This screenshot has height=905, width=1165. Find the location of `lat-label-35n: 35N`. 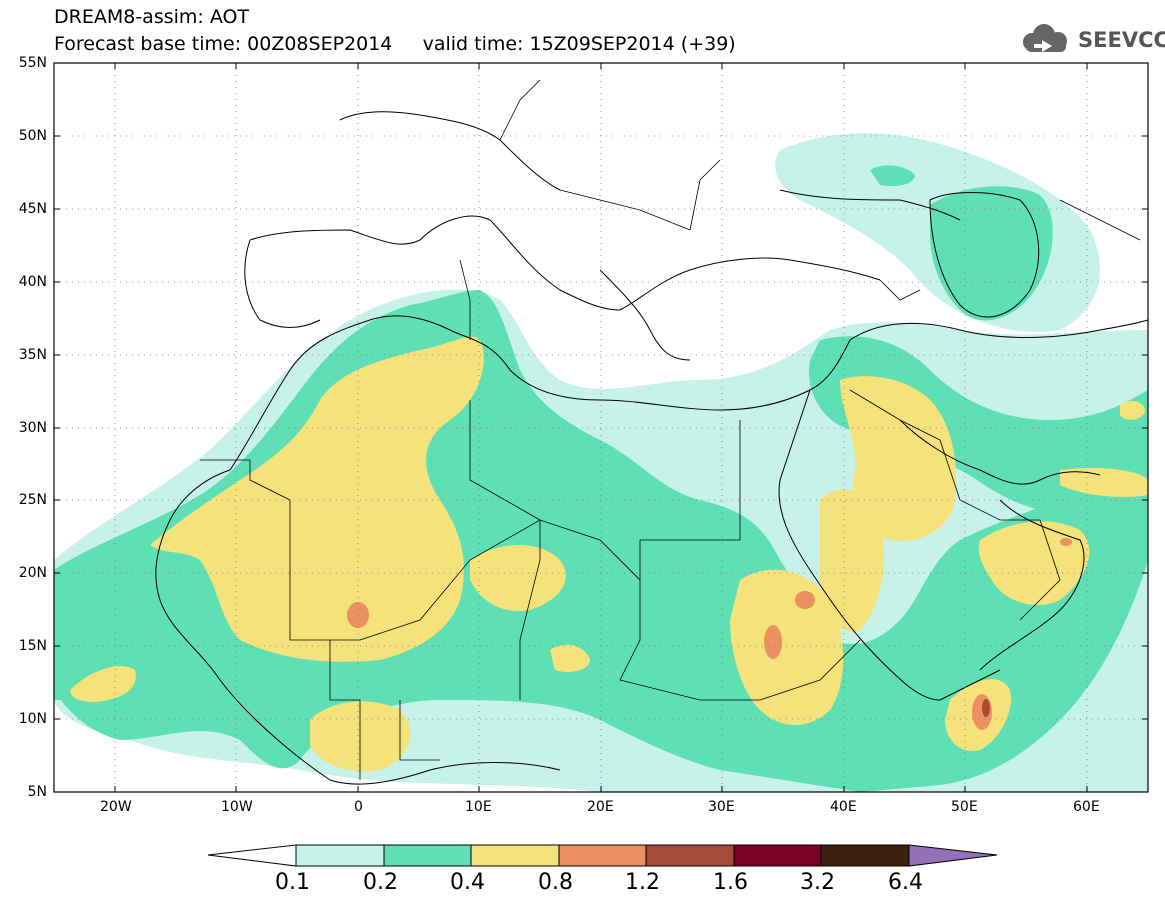

lat-label-35n: 35N is located at coordinates (32, 355).